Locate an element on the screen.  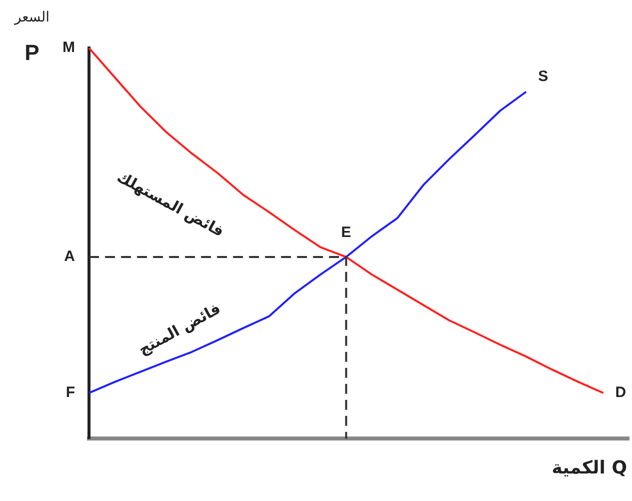
series-label: S is located at coordinates (543, 76).